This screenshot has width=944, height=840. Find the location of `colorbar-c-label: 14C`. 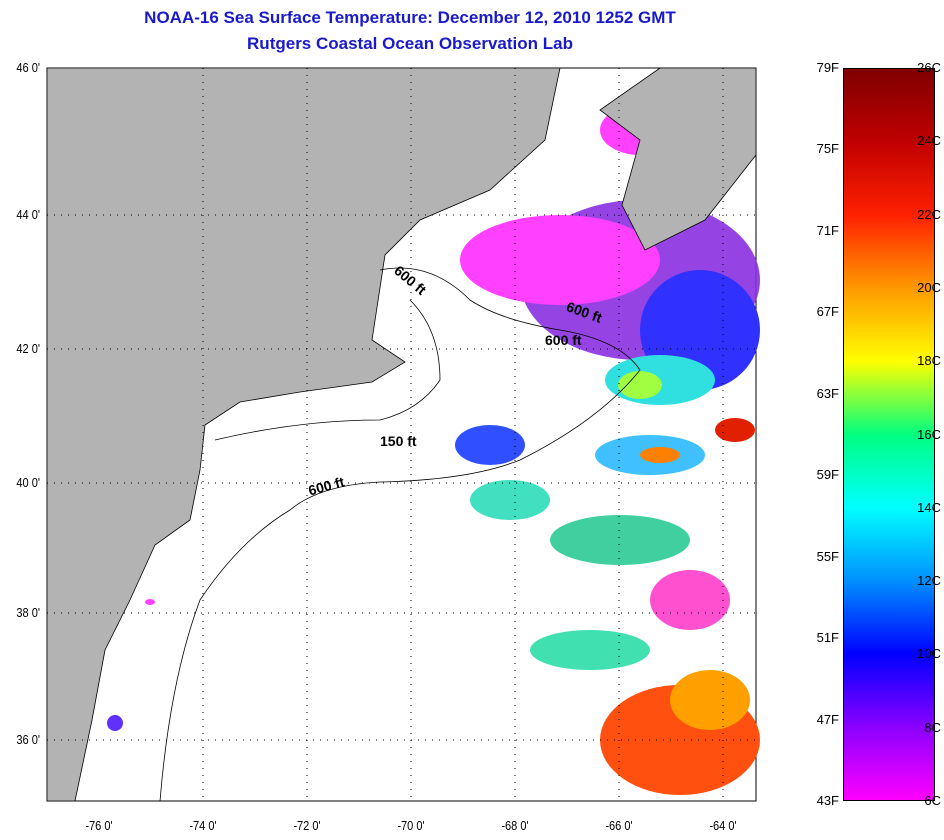

colorbar-c-label: 14C is located at coordinates (929, 507).